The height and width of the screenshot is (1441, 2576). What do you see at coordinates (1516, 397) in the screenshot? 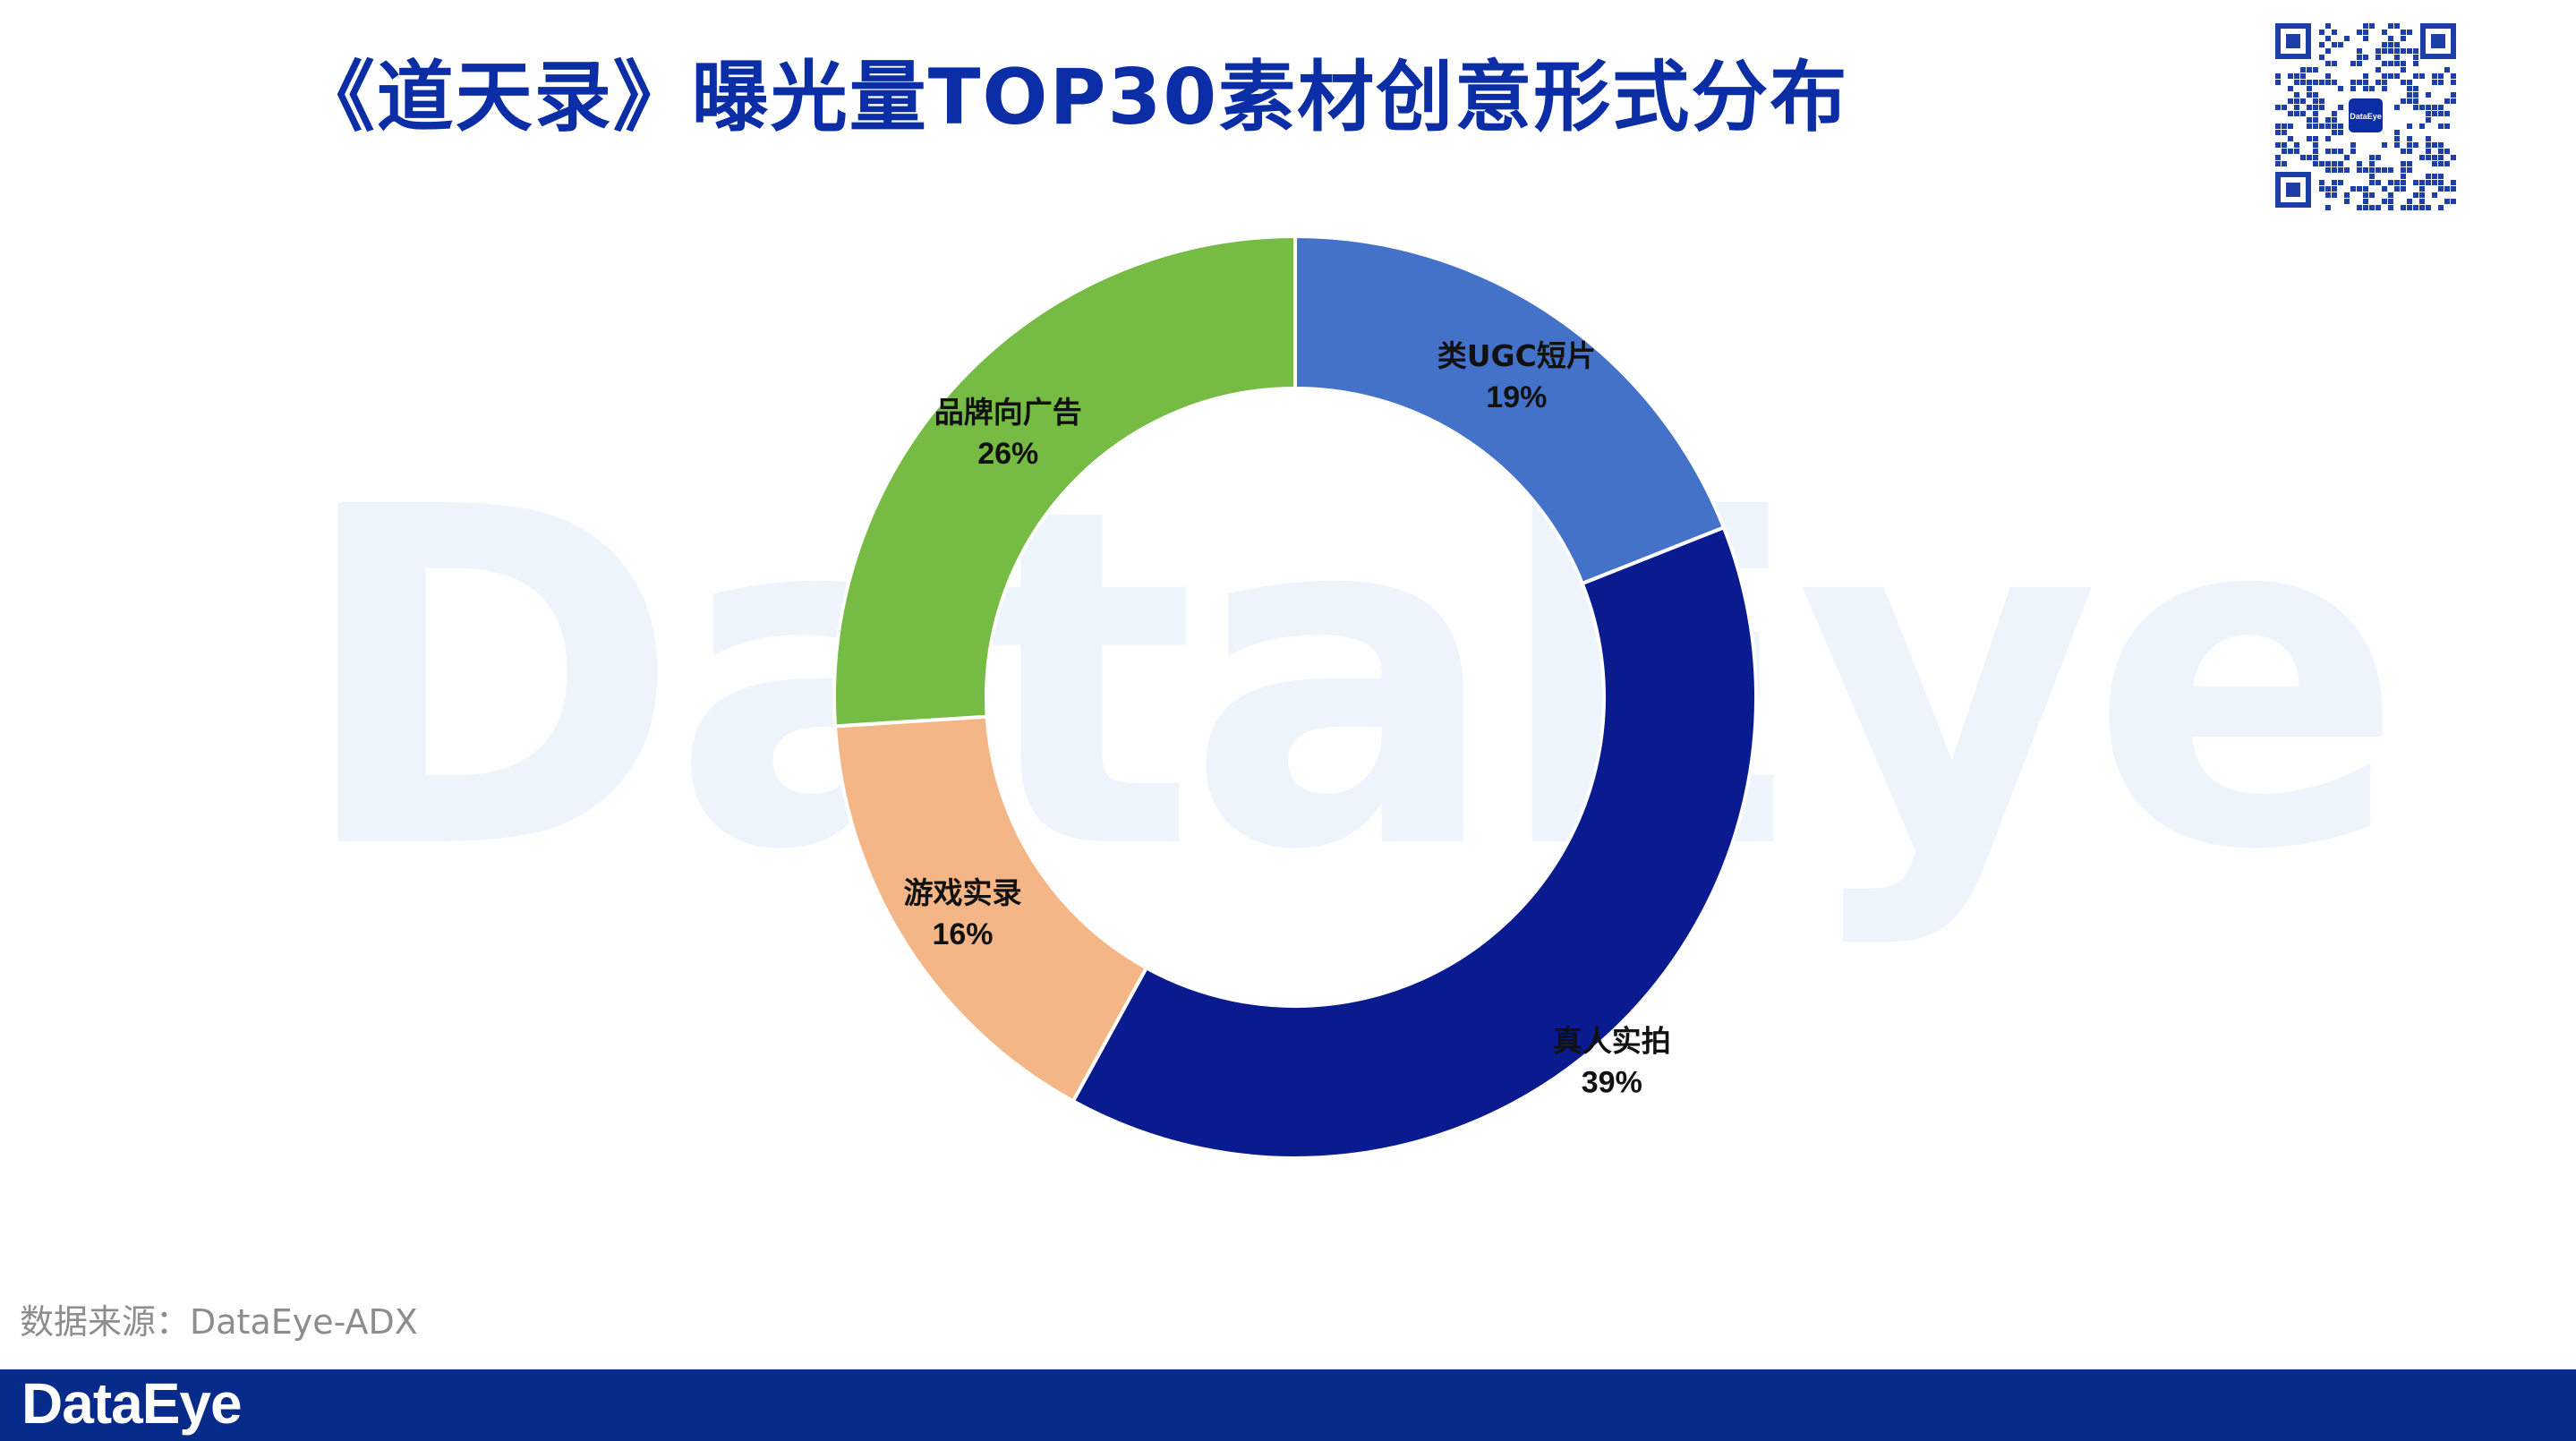
I see `slice-value-0: 19%` at bounding box center [1516, 397].